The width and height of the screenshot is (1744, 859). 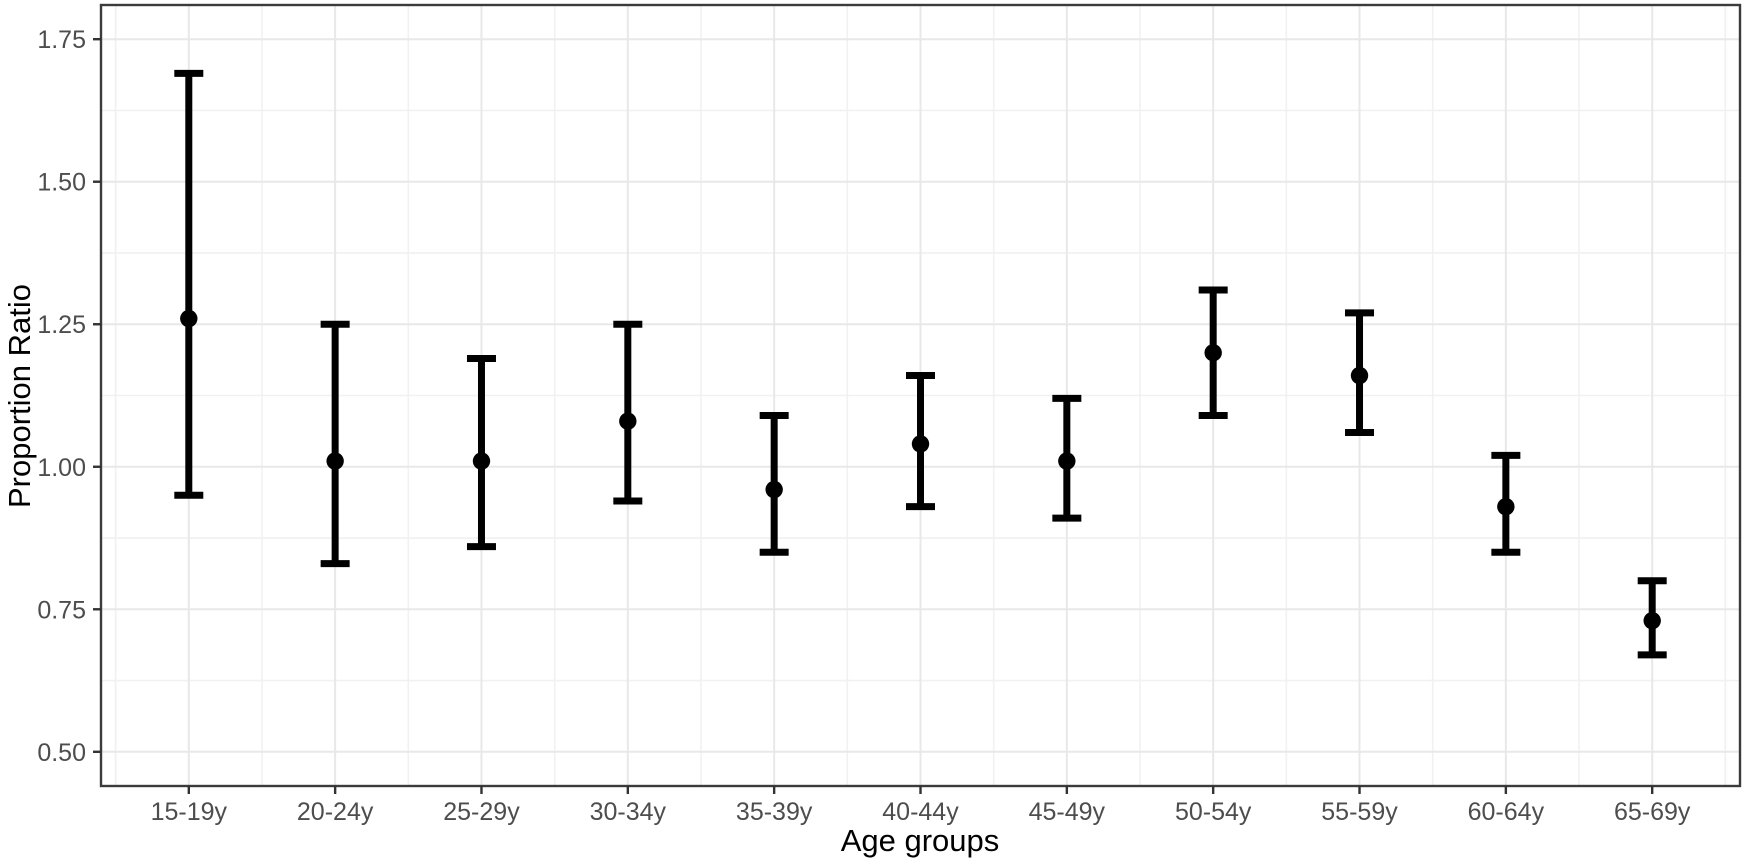 I want to click on y-axis-tick-label: 0.75, so click(x=61, y=610).